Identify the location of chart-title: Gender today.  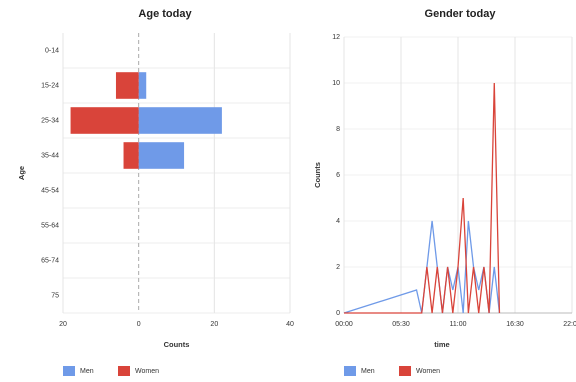
(461, 14).